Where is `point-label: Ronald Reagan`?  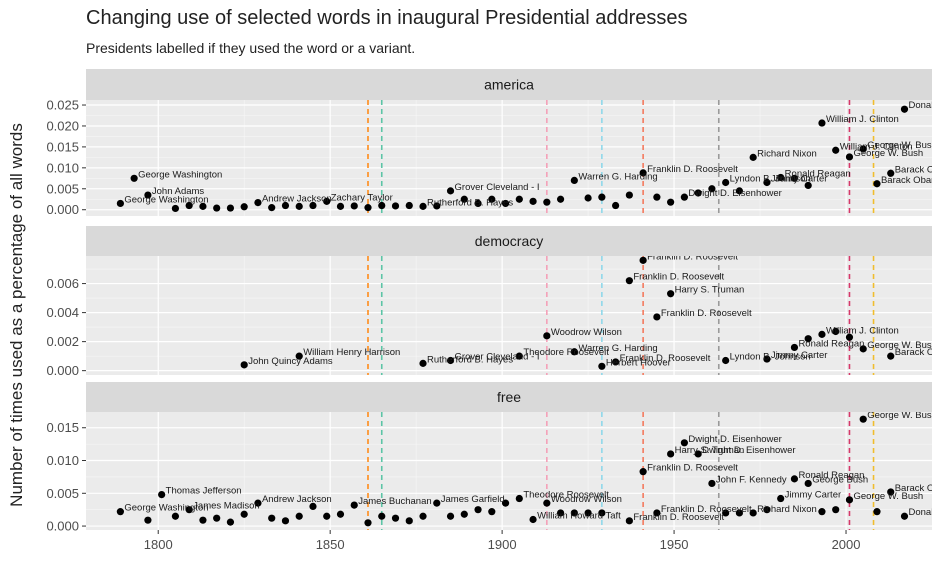 point-label: Ronald Reagan is located at coordinates (831, 475).